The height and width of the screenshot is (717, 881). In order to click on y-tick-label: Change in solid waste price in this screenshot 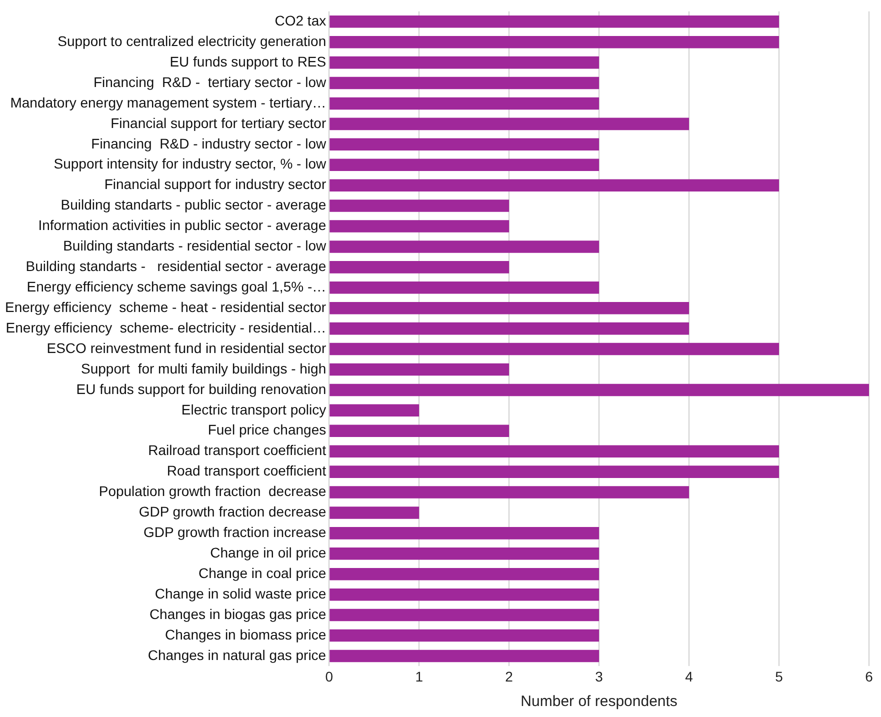, I will do `click(240, 593)`.